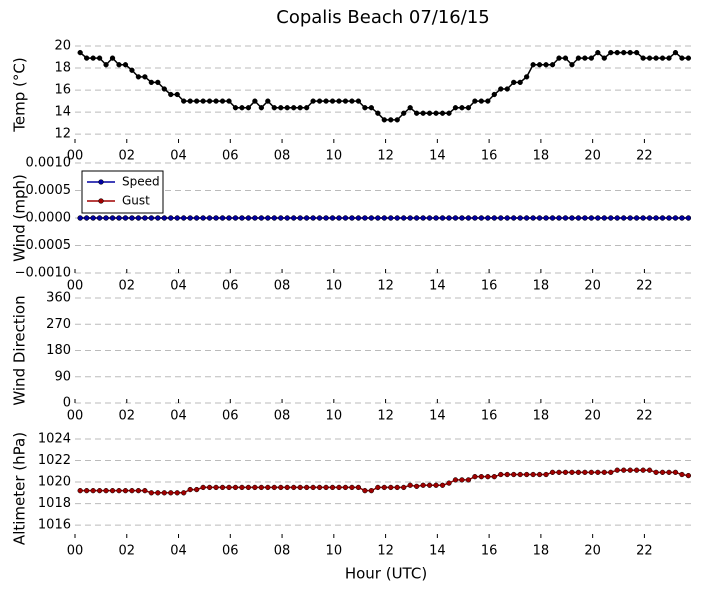 The height and width of the screenshot is (594, 705). What do you see at coordinates (384, 86) in the screenshot?
I see `series-line` at bounding box center [384, 86].